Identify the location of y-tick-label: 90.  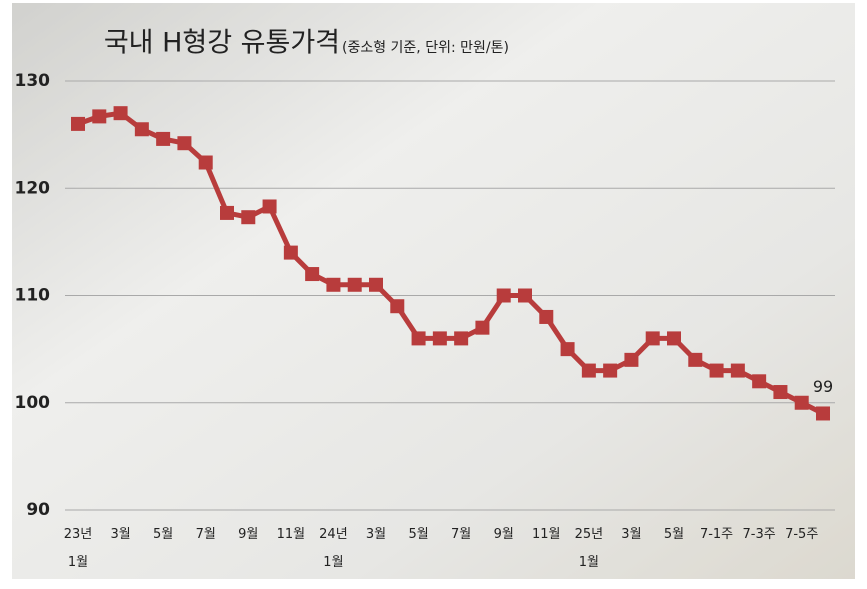
(38, 510).